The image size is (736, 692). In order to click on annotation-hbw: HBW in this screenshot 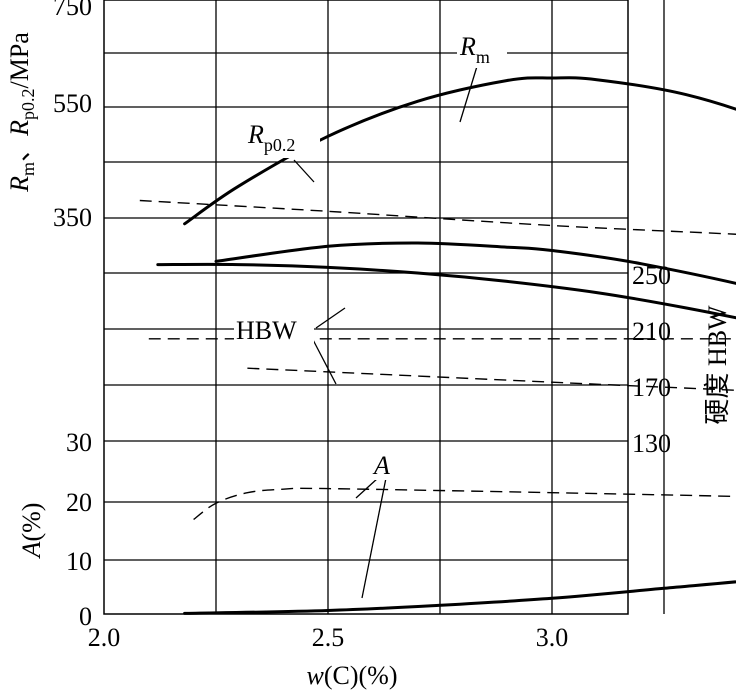, I will do `click(266, 330)`.